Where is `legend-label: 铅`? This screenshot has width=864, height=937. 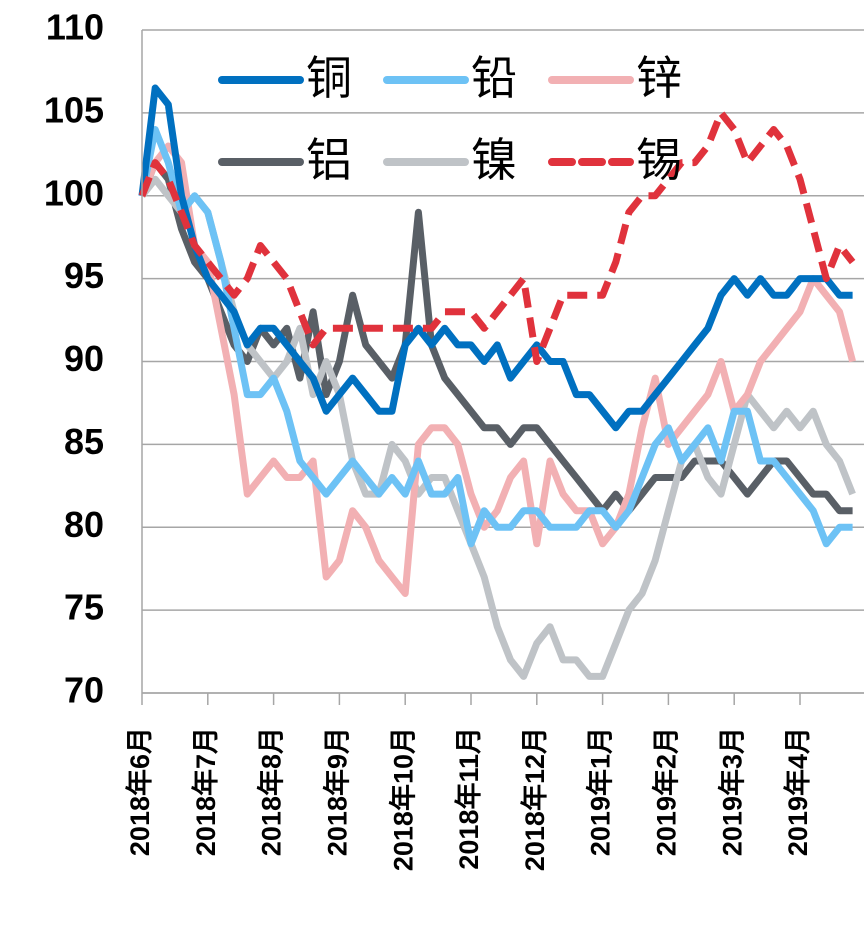 legend-label: 铅 is located at coordinates (494, 78).